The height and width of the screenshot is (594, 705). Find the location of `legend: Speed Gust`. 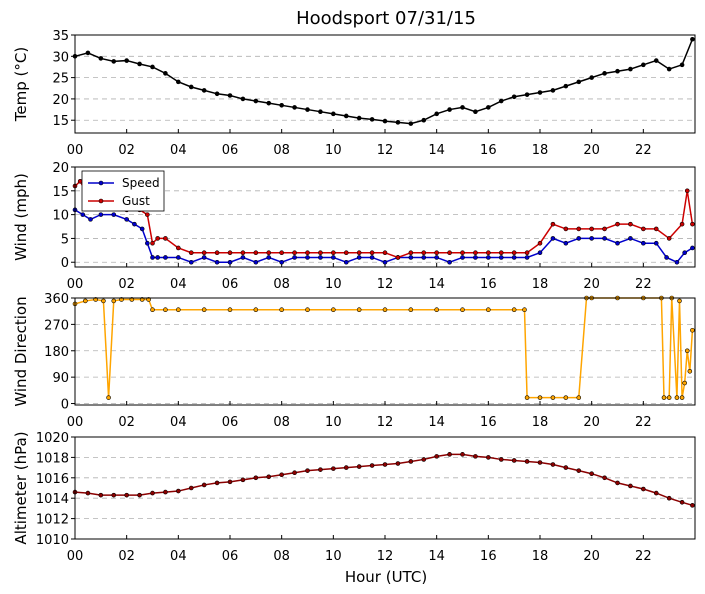

legend: Speed Gust is located at coordinates (123, 191).